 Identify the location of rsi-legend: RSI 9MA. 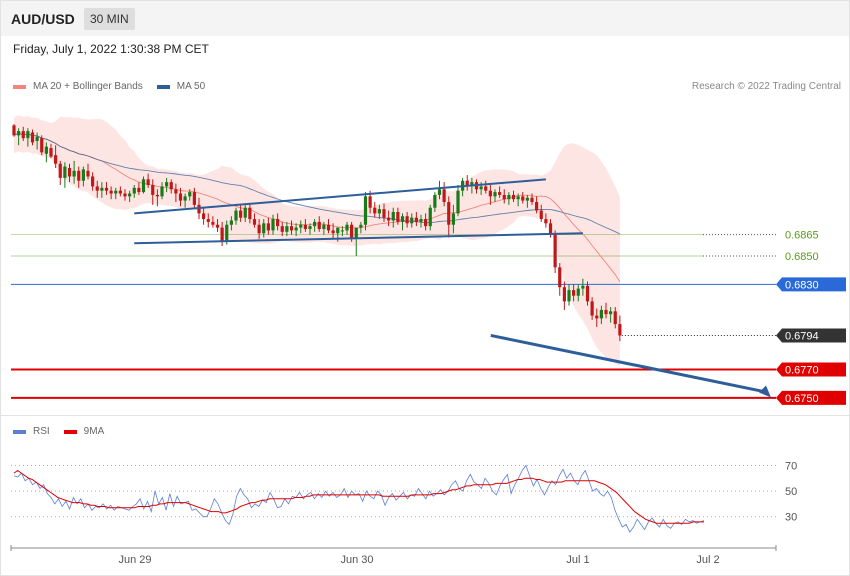
(65, 431).